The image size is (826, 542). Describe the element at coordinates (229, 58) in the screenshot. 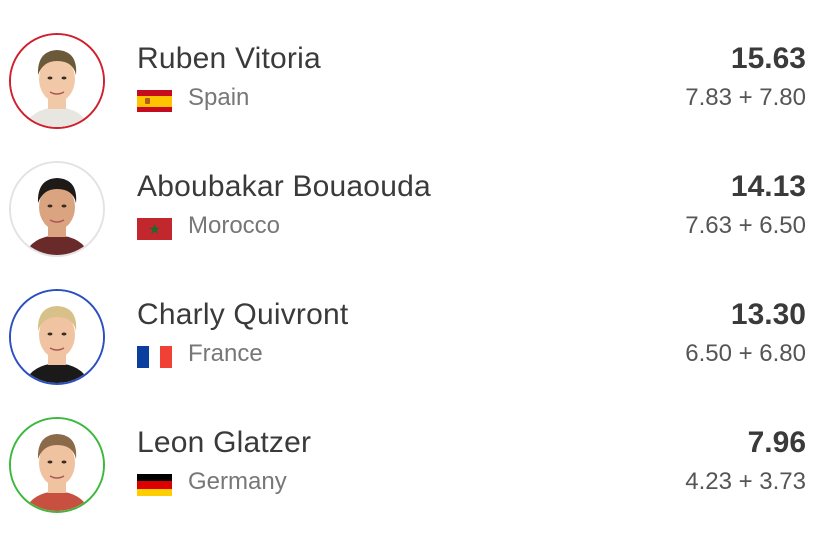

I see `player-name: Ruben Vitoria` at that location.